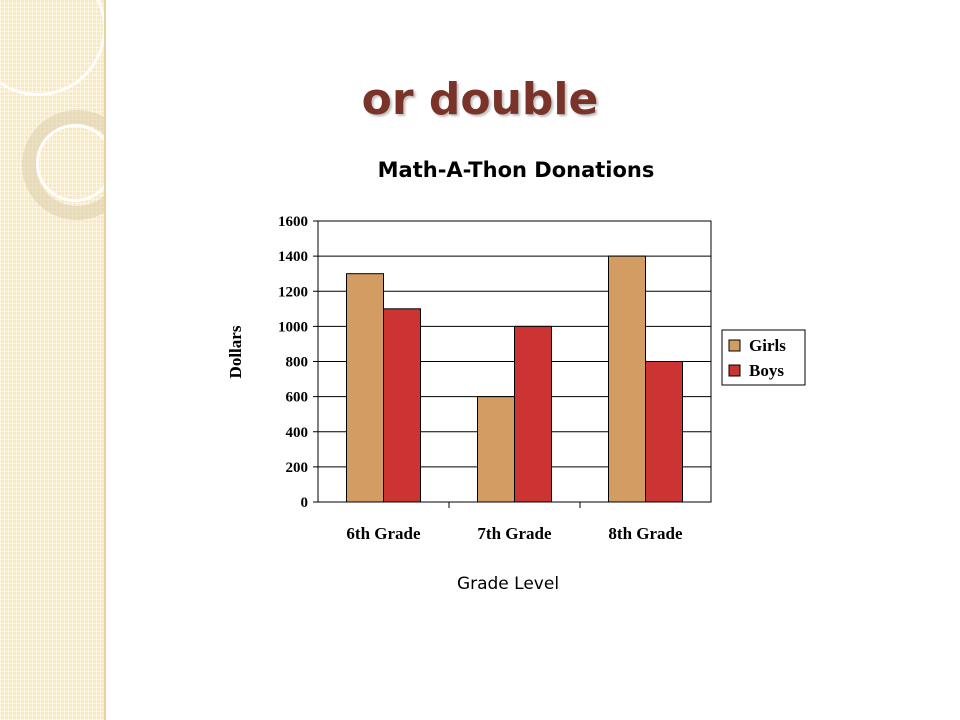 The width and height of the screenshot is (960, 720). I want to click on x-category-label: 7th Grade, so click(514, 533).